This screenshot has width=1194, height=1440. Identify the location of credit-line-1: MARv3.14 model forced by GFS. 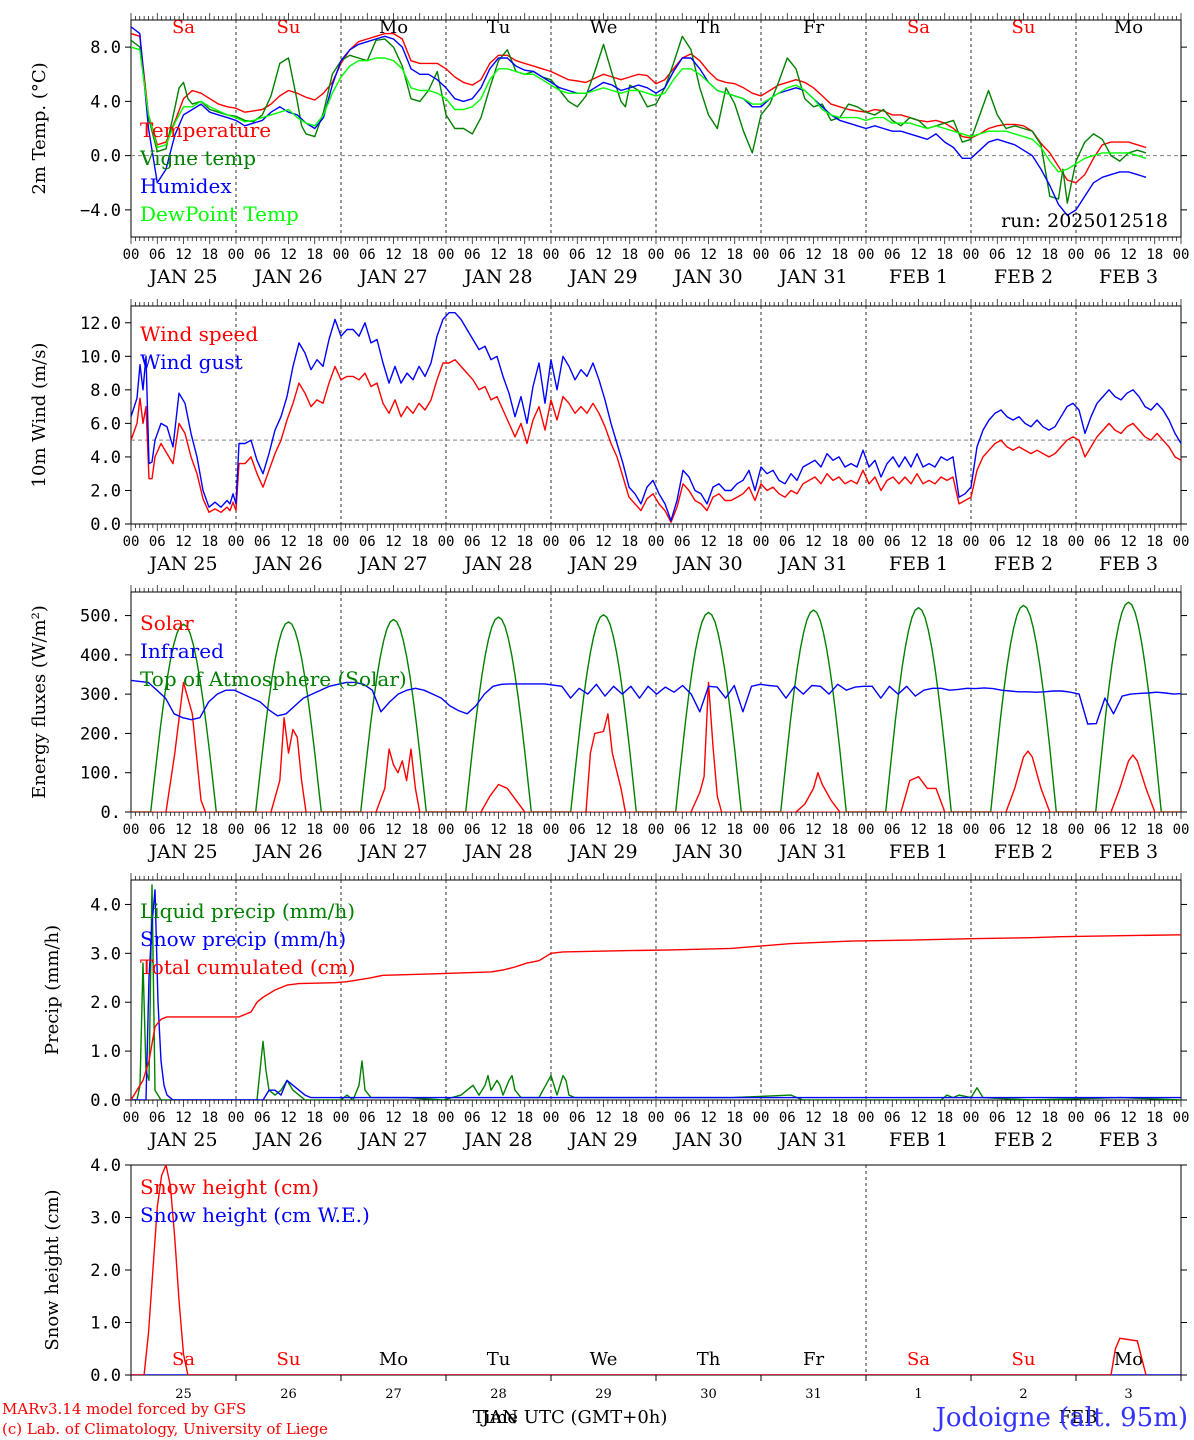
(124, 1409).